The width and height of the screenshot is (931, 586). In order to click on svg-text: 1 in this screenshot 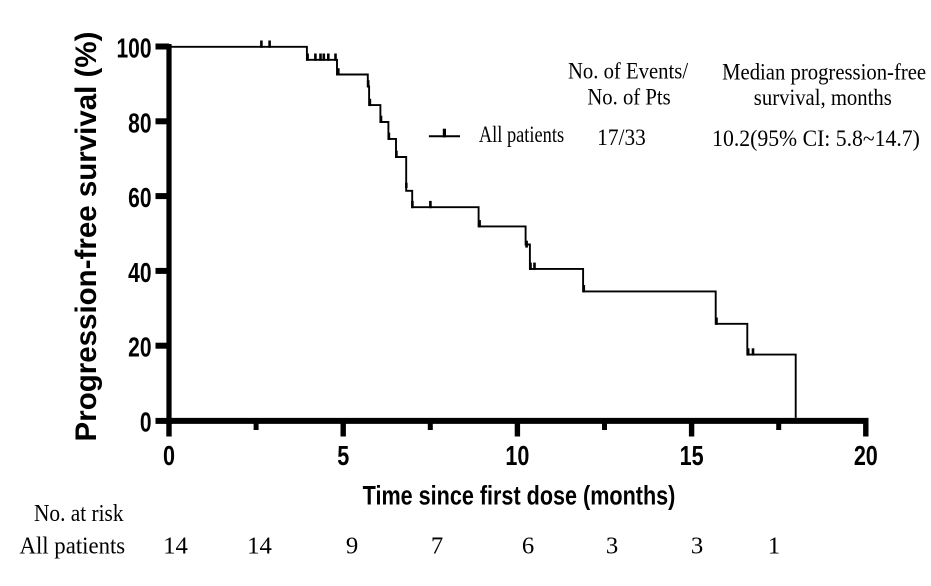, I will do `click(774, 546)`.